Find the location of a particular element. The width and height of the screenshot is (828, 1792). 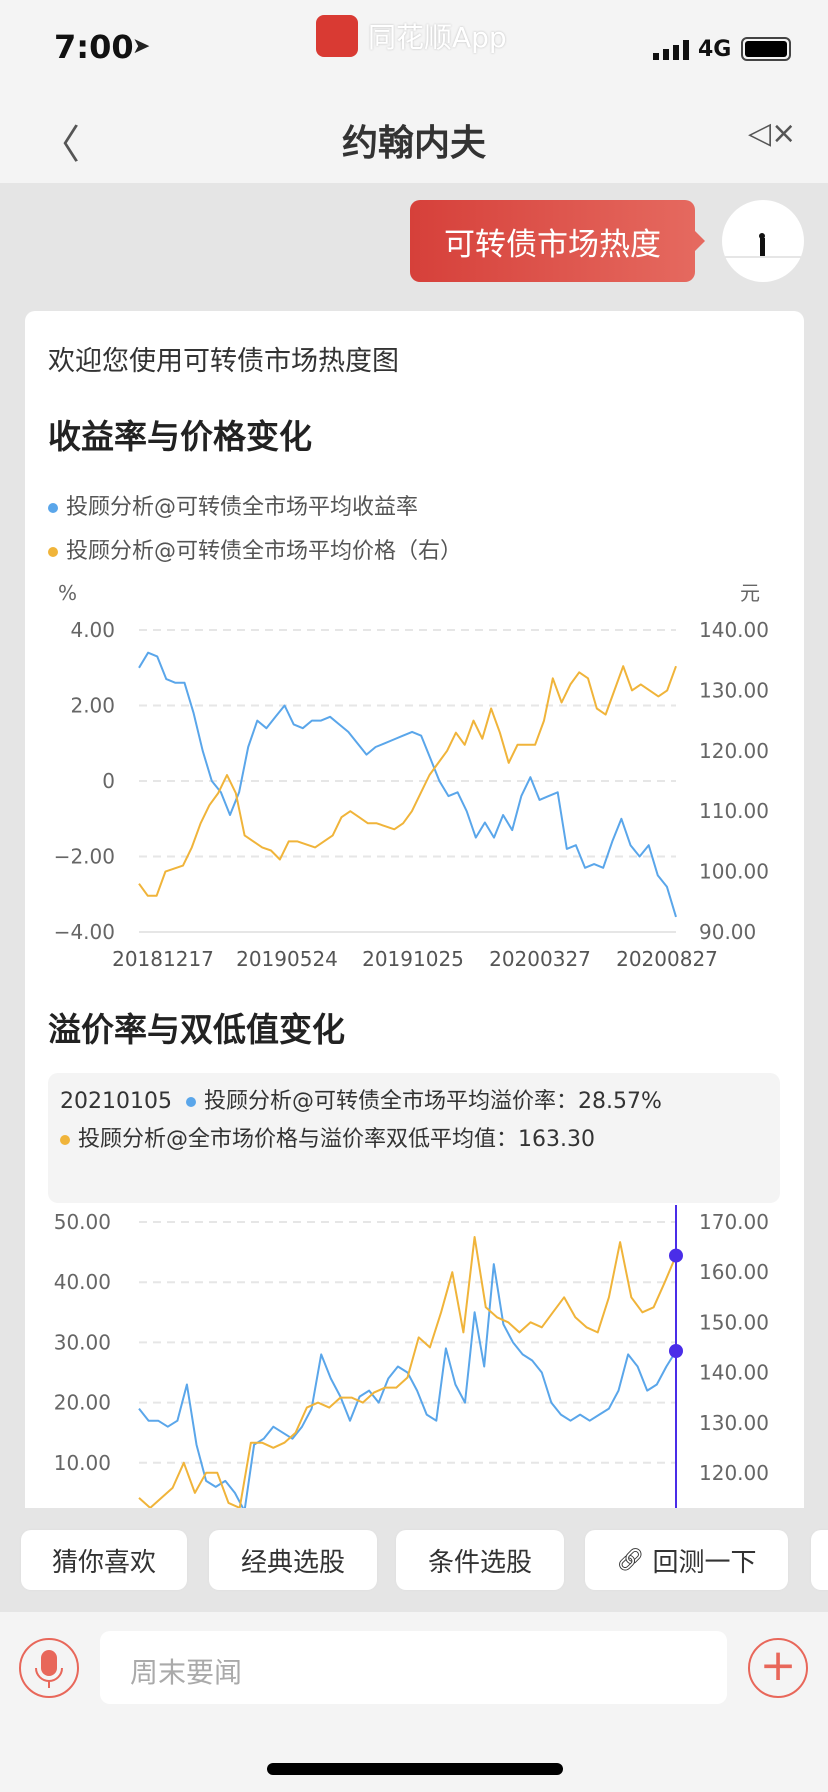

back-button: 〈 is located at coordinates (60, 145).